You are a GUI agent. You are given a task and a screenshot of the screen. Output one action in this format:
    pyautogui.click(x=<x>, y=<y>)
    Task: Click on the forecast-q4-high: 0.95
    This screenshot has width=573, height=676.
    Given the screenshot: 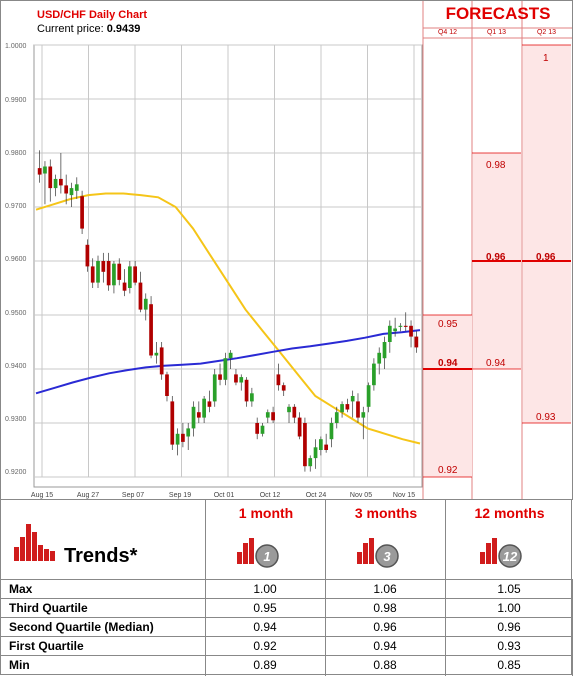 What is the action you would take?
    pyautogui.click(x=448, y=324)
    